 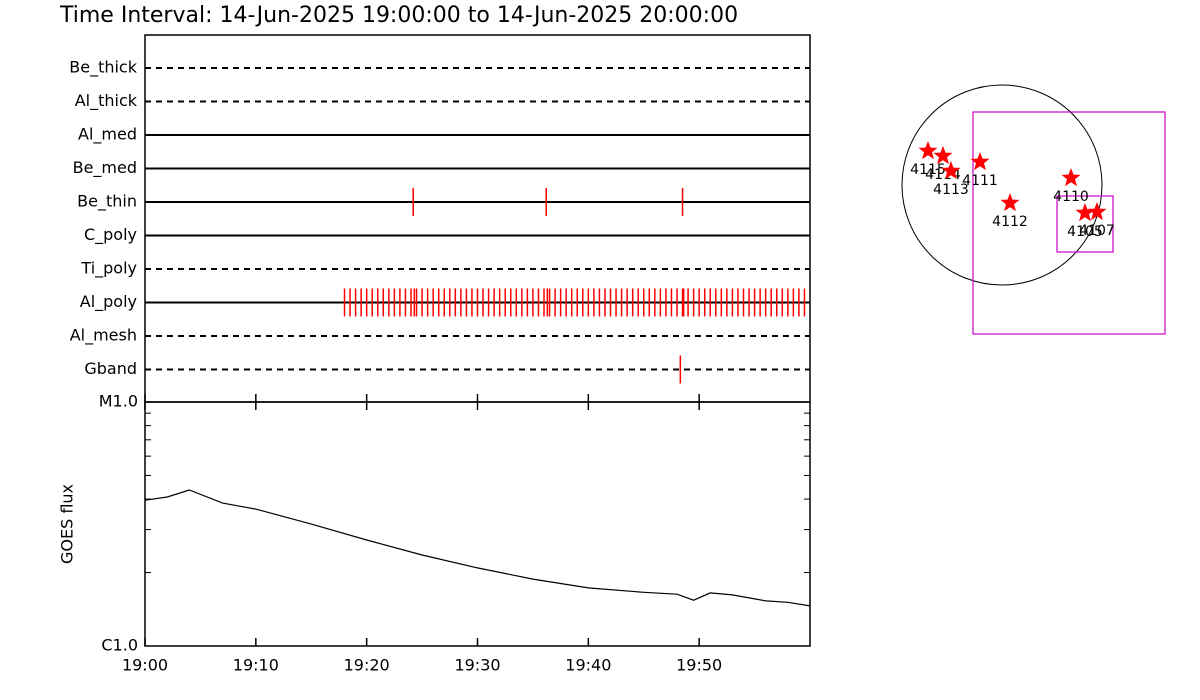 I want to click on y-tick-label: C1.0, so click(x=119, y=645).